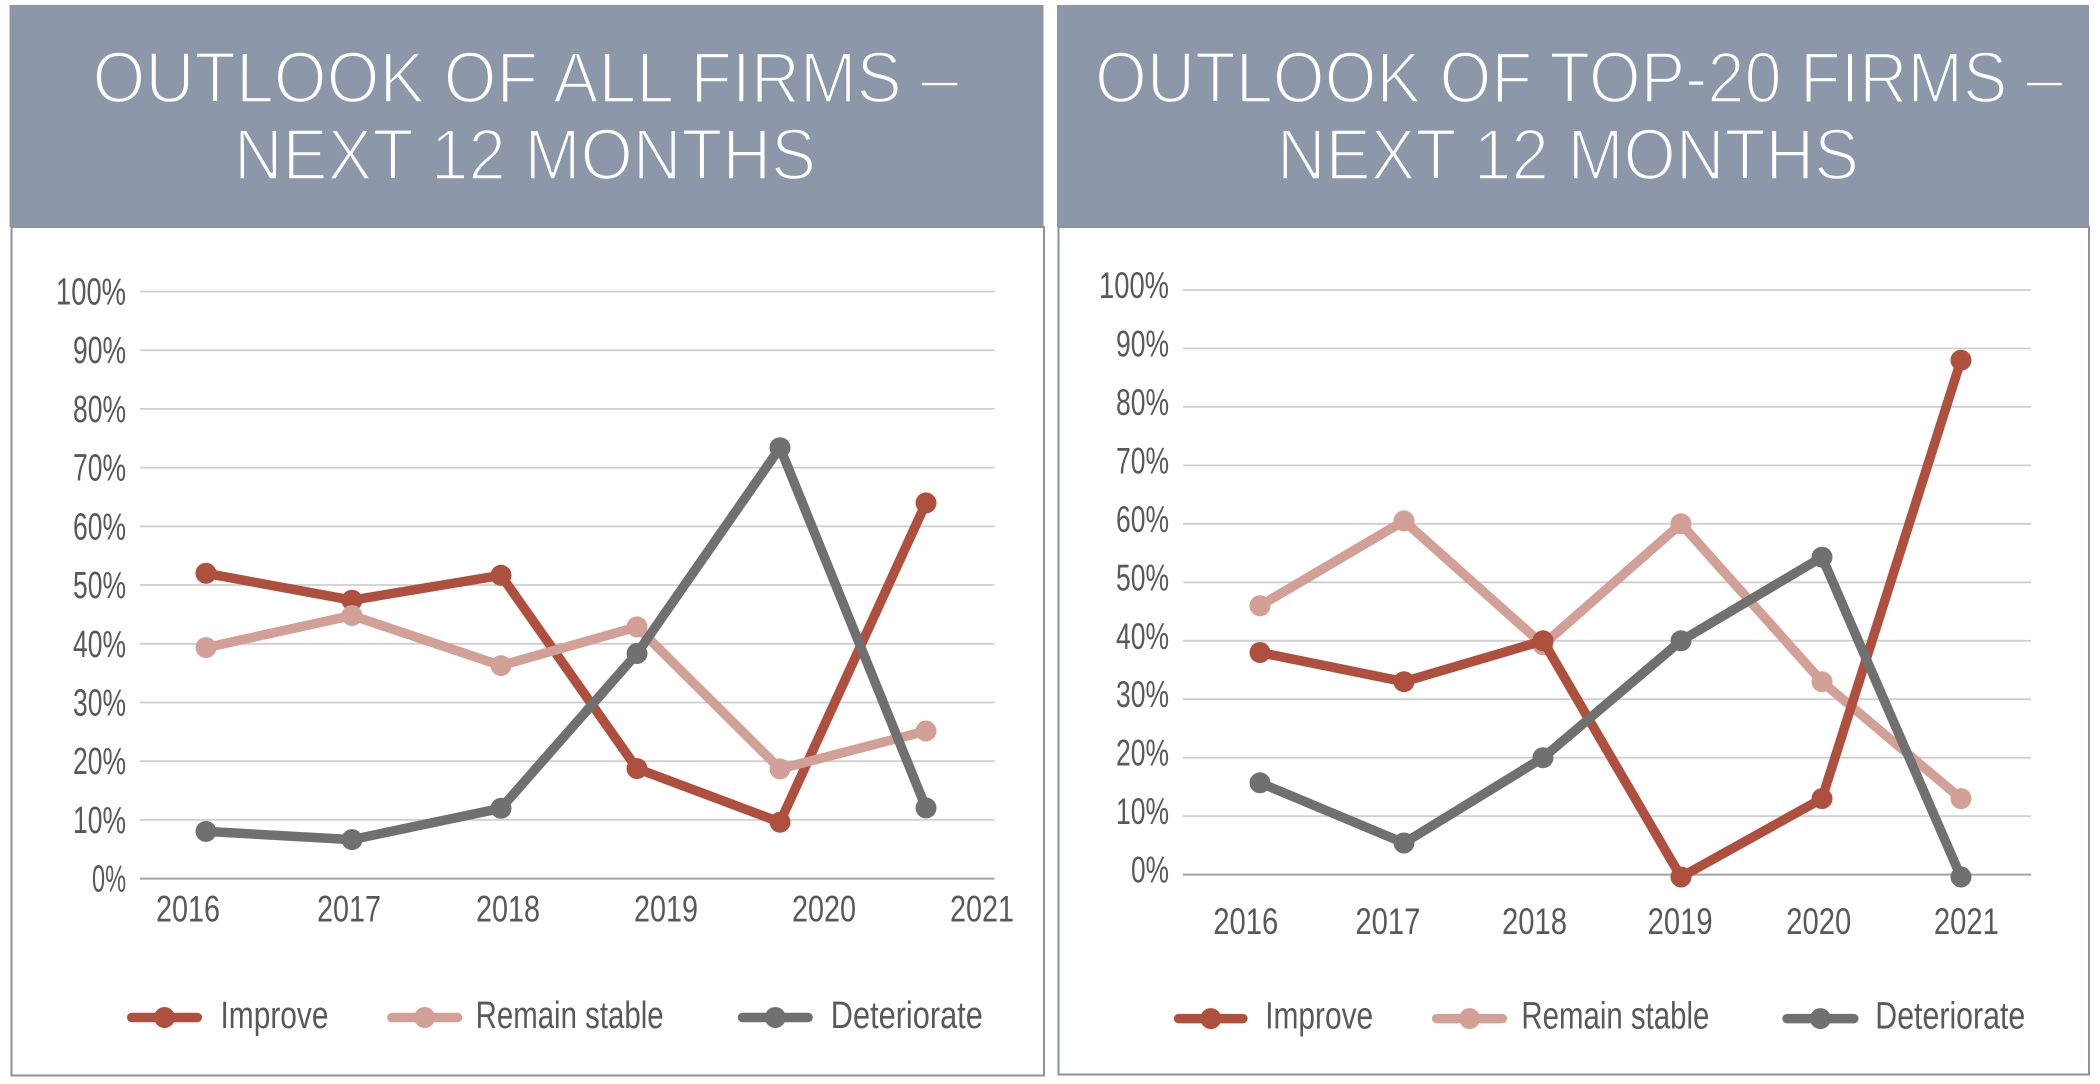 This screenshot has width=2100, height=1084. I want to click on svg-text: OUTLOOK OF TOP-20 FIRMS –, so click(1579, 79).